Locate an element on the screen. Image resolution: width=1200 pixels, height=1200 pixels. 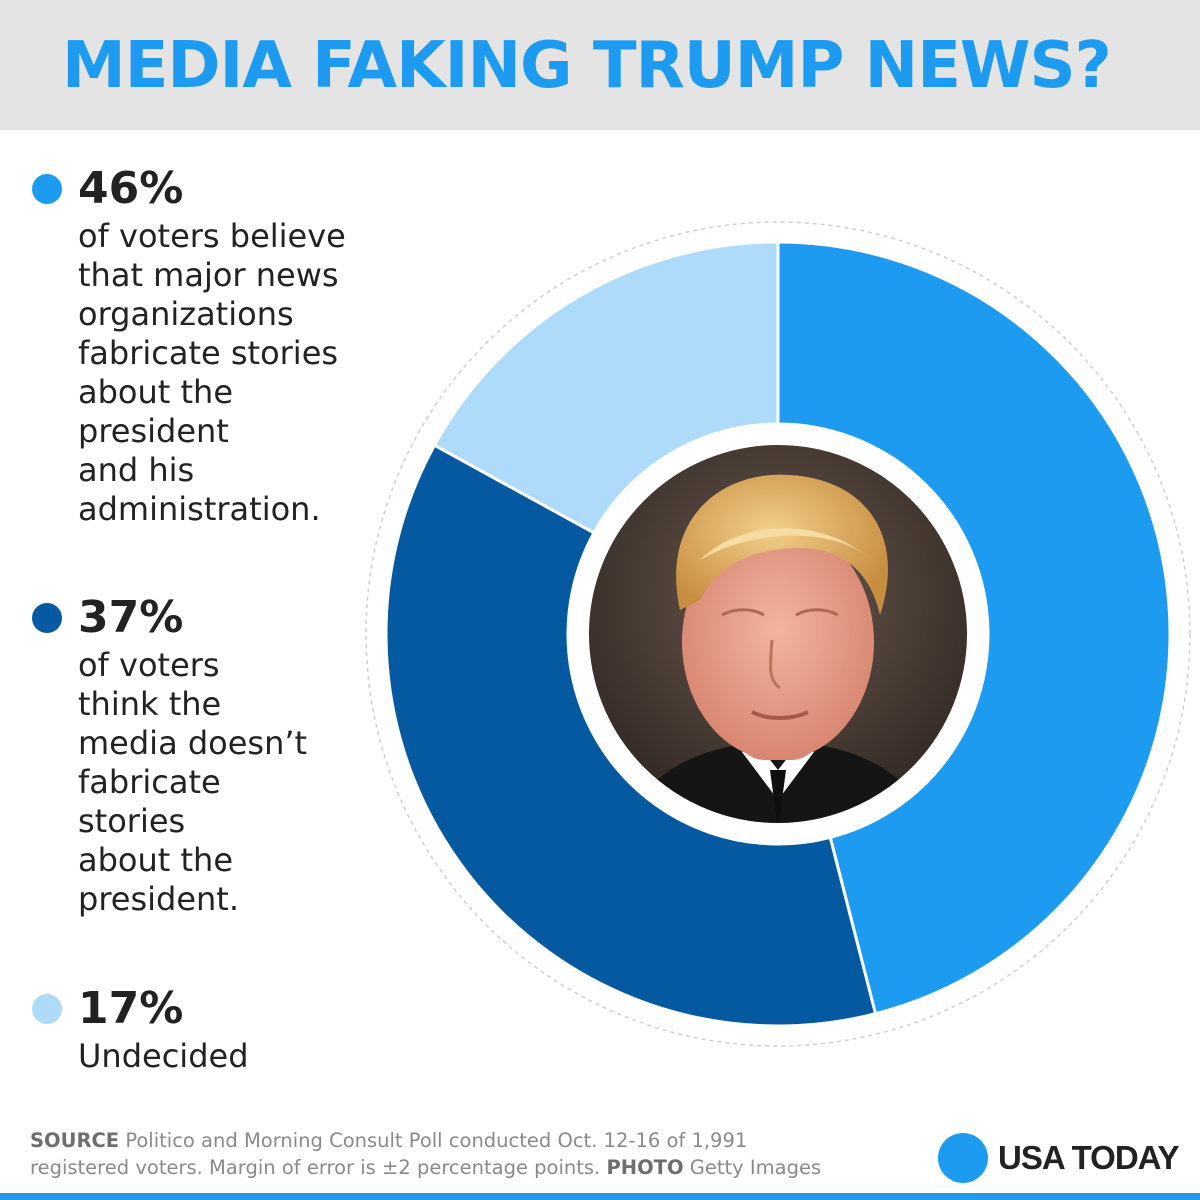
legend-description-line: that major news is located at coordinates (208, 275).